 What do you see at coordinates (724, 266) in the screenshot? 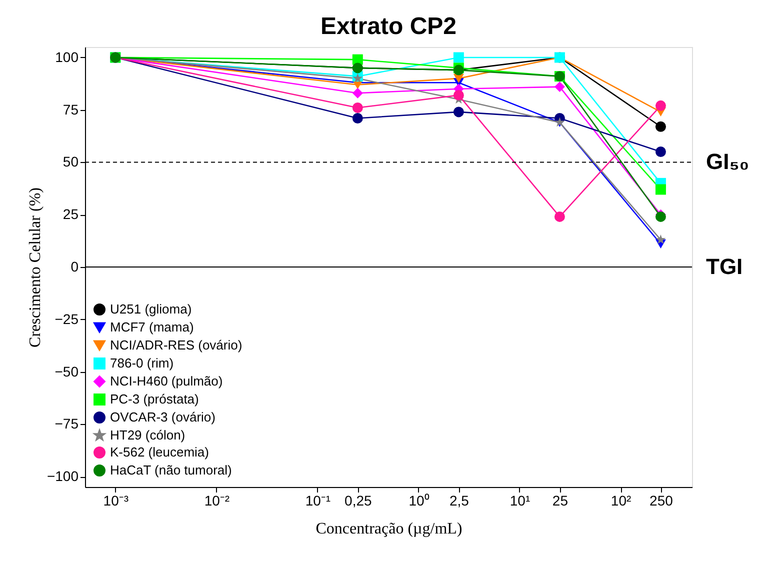
I see `ref-line-label: TGI` at bounding box center [724, 266].